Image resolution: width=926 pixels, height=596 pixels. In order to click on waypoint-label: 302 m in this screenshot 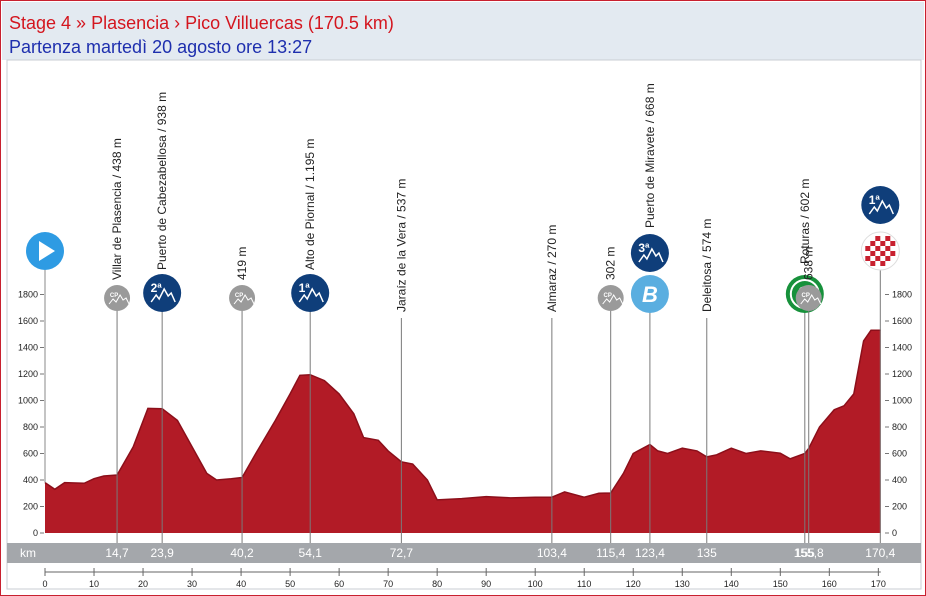, I will do `click(611, 263)`.